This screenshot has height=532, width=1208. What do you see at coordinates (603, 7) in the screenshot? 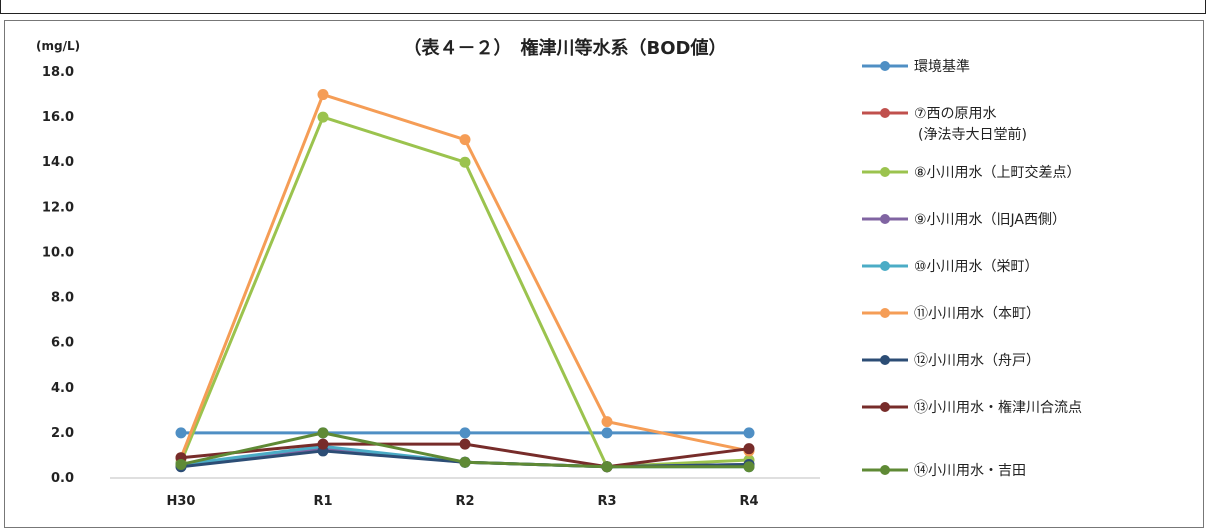
I see `top-border` at bounding box center [603, 7].